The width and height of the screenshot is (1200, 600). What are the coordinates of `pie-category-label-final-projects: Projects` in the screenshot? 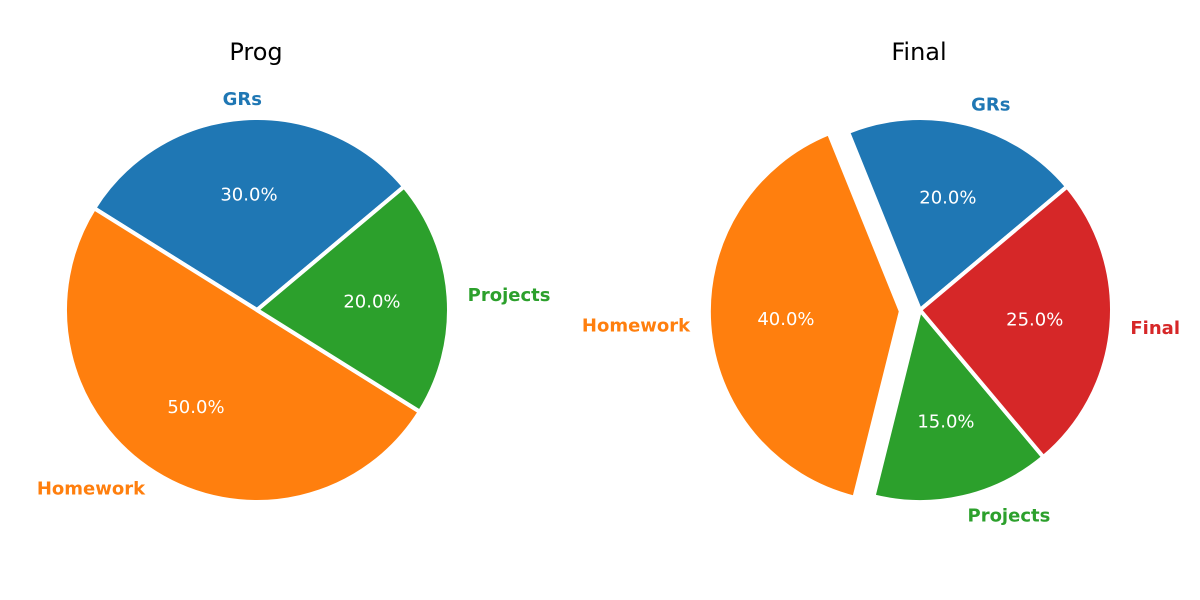 It's located at (1009, 515).